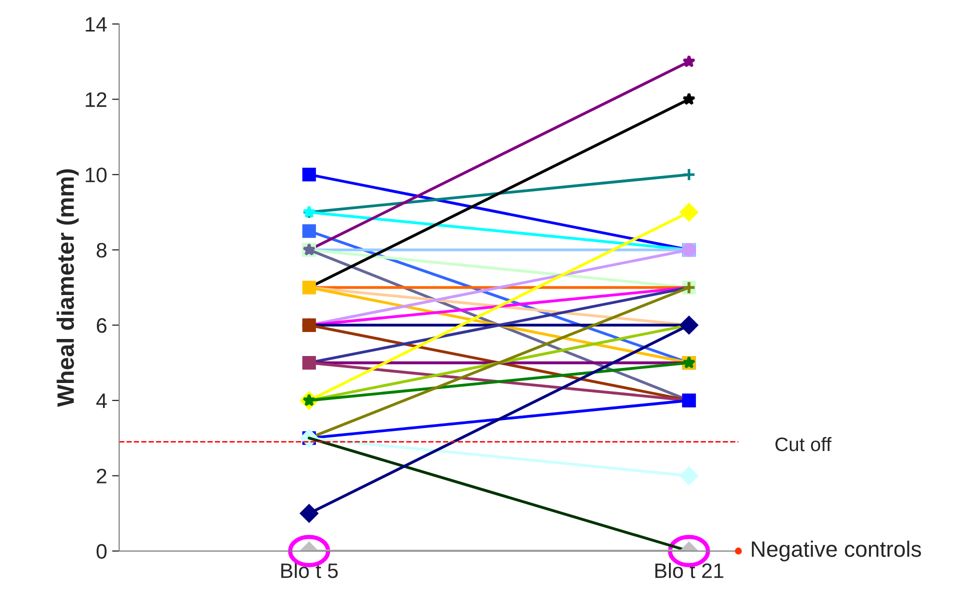 Image resolution: width=969 pixels, height=609 pixels. Describe the element at coordinates (836, 551) in the screenshot. I see `annotation: Negative controls` at that location.